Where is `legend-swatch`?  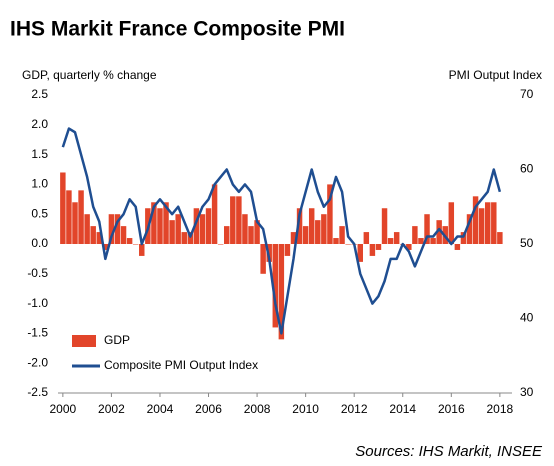 legend-swatch is located at coordinates (84, 341).